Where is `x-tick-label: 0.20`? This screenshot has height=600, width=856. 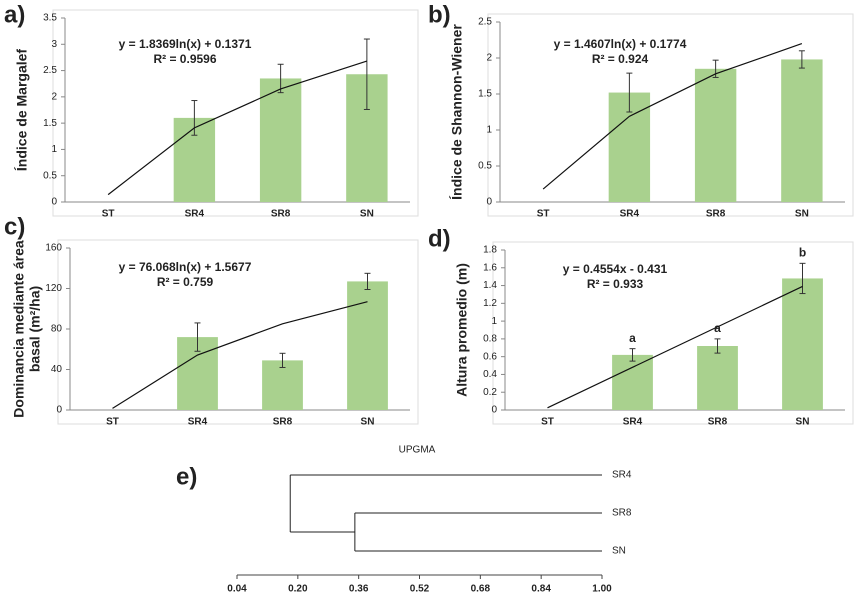
x-tick-label: 0.20 is located at coordinates (298, 589).